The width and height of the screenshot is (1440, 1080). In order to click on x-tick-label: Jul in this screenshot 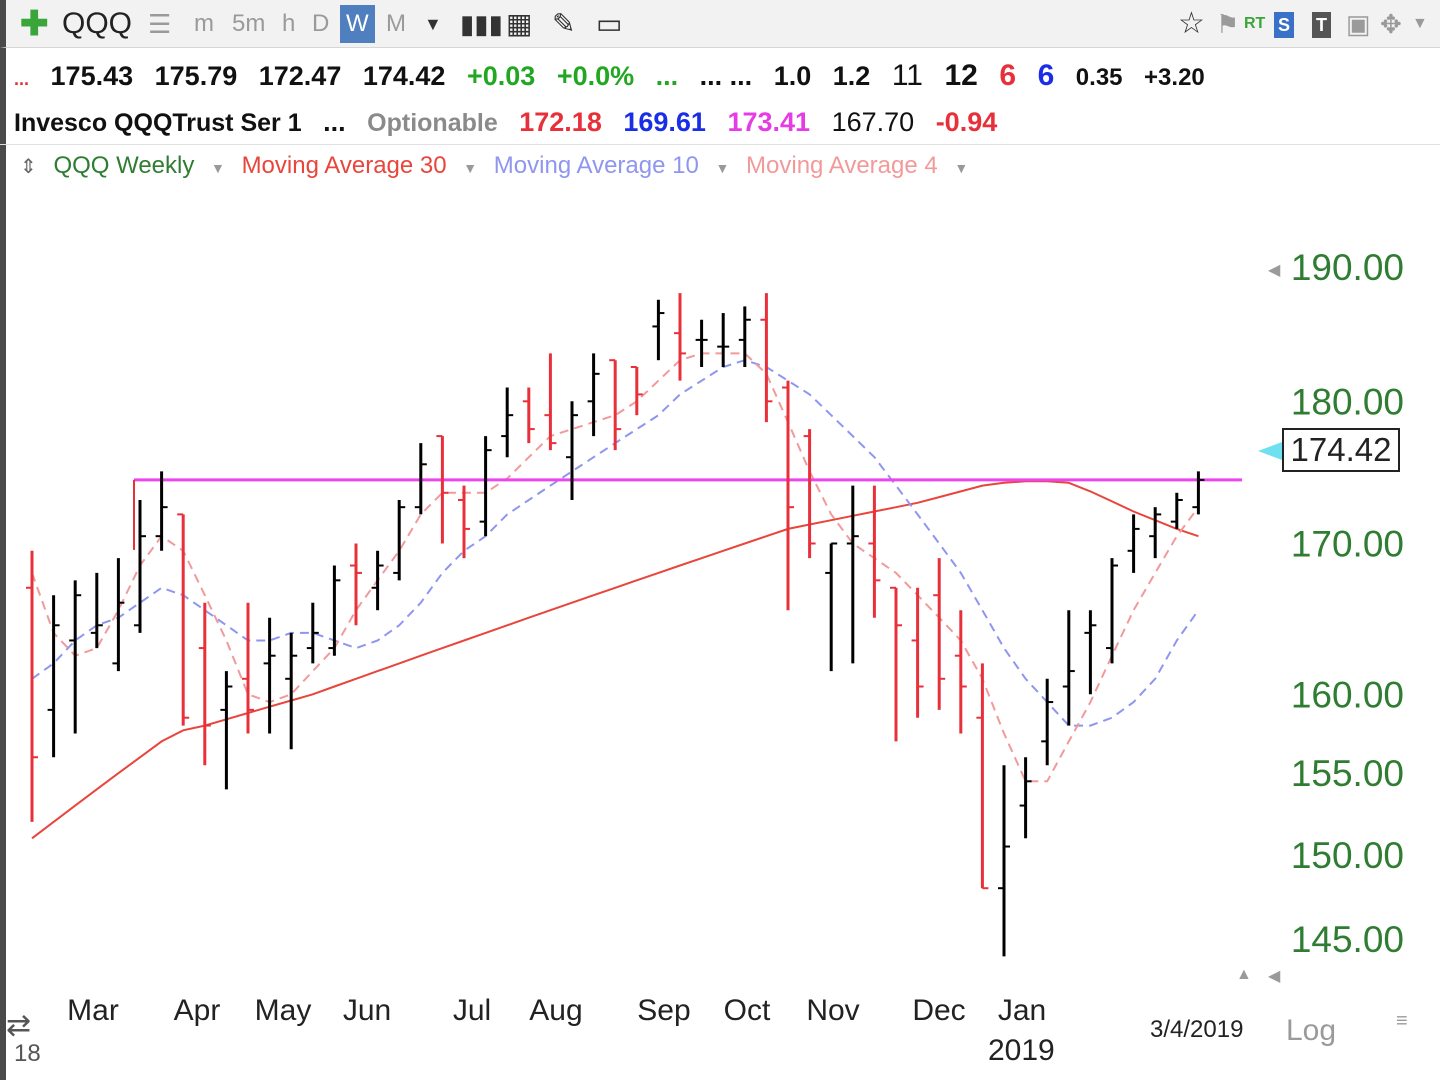, I will do `click(472, 1010)`.